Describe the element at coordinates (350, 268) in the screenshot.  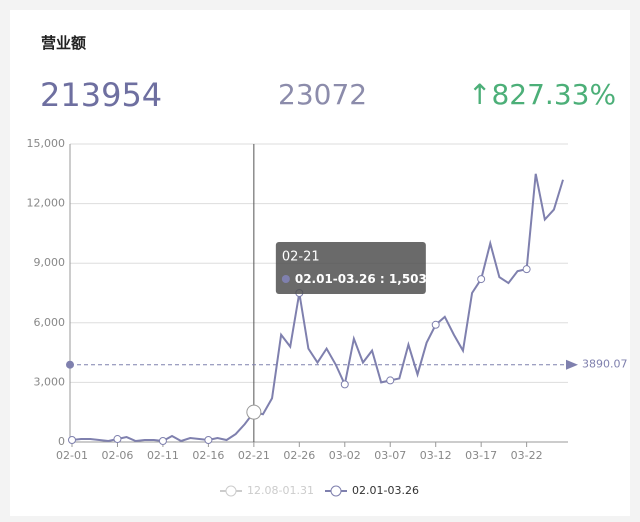
I see `tooltip-box` at that location.